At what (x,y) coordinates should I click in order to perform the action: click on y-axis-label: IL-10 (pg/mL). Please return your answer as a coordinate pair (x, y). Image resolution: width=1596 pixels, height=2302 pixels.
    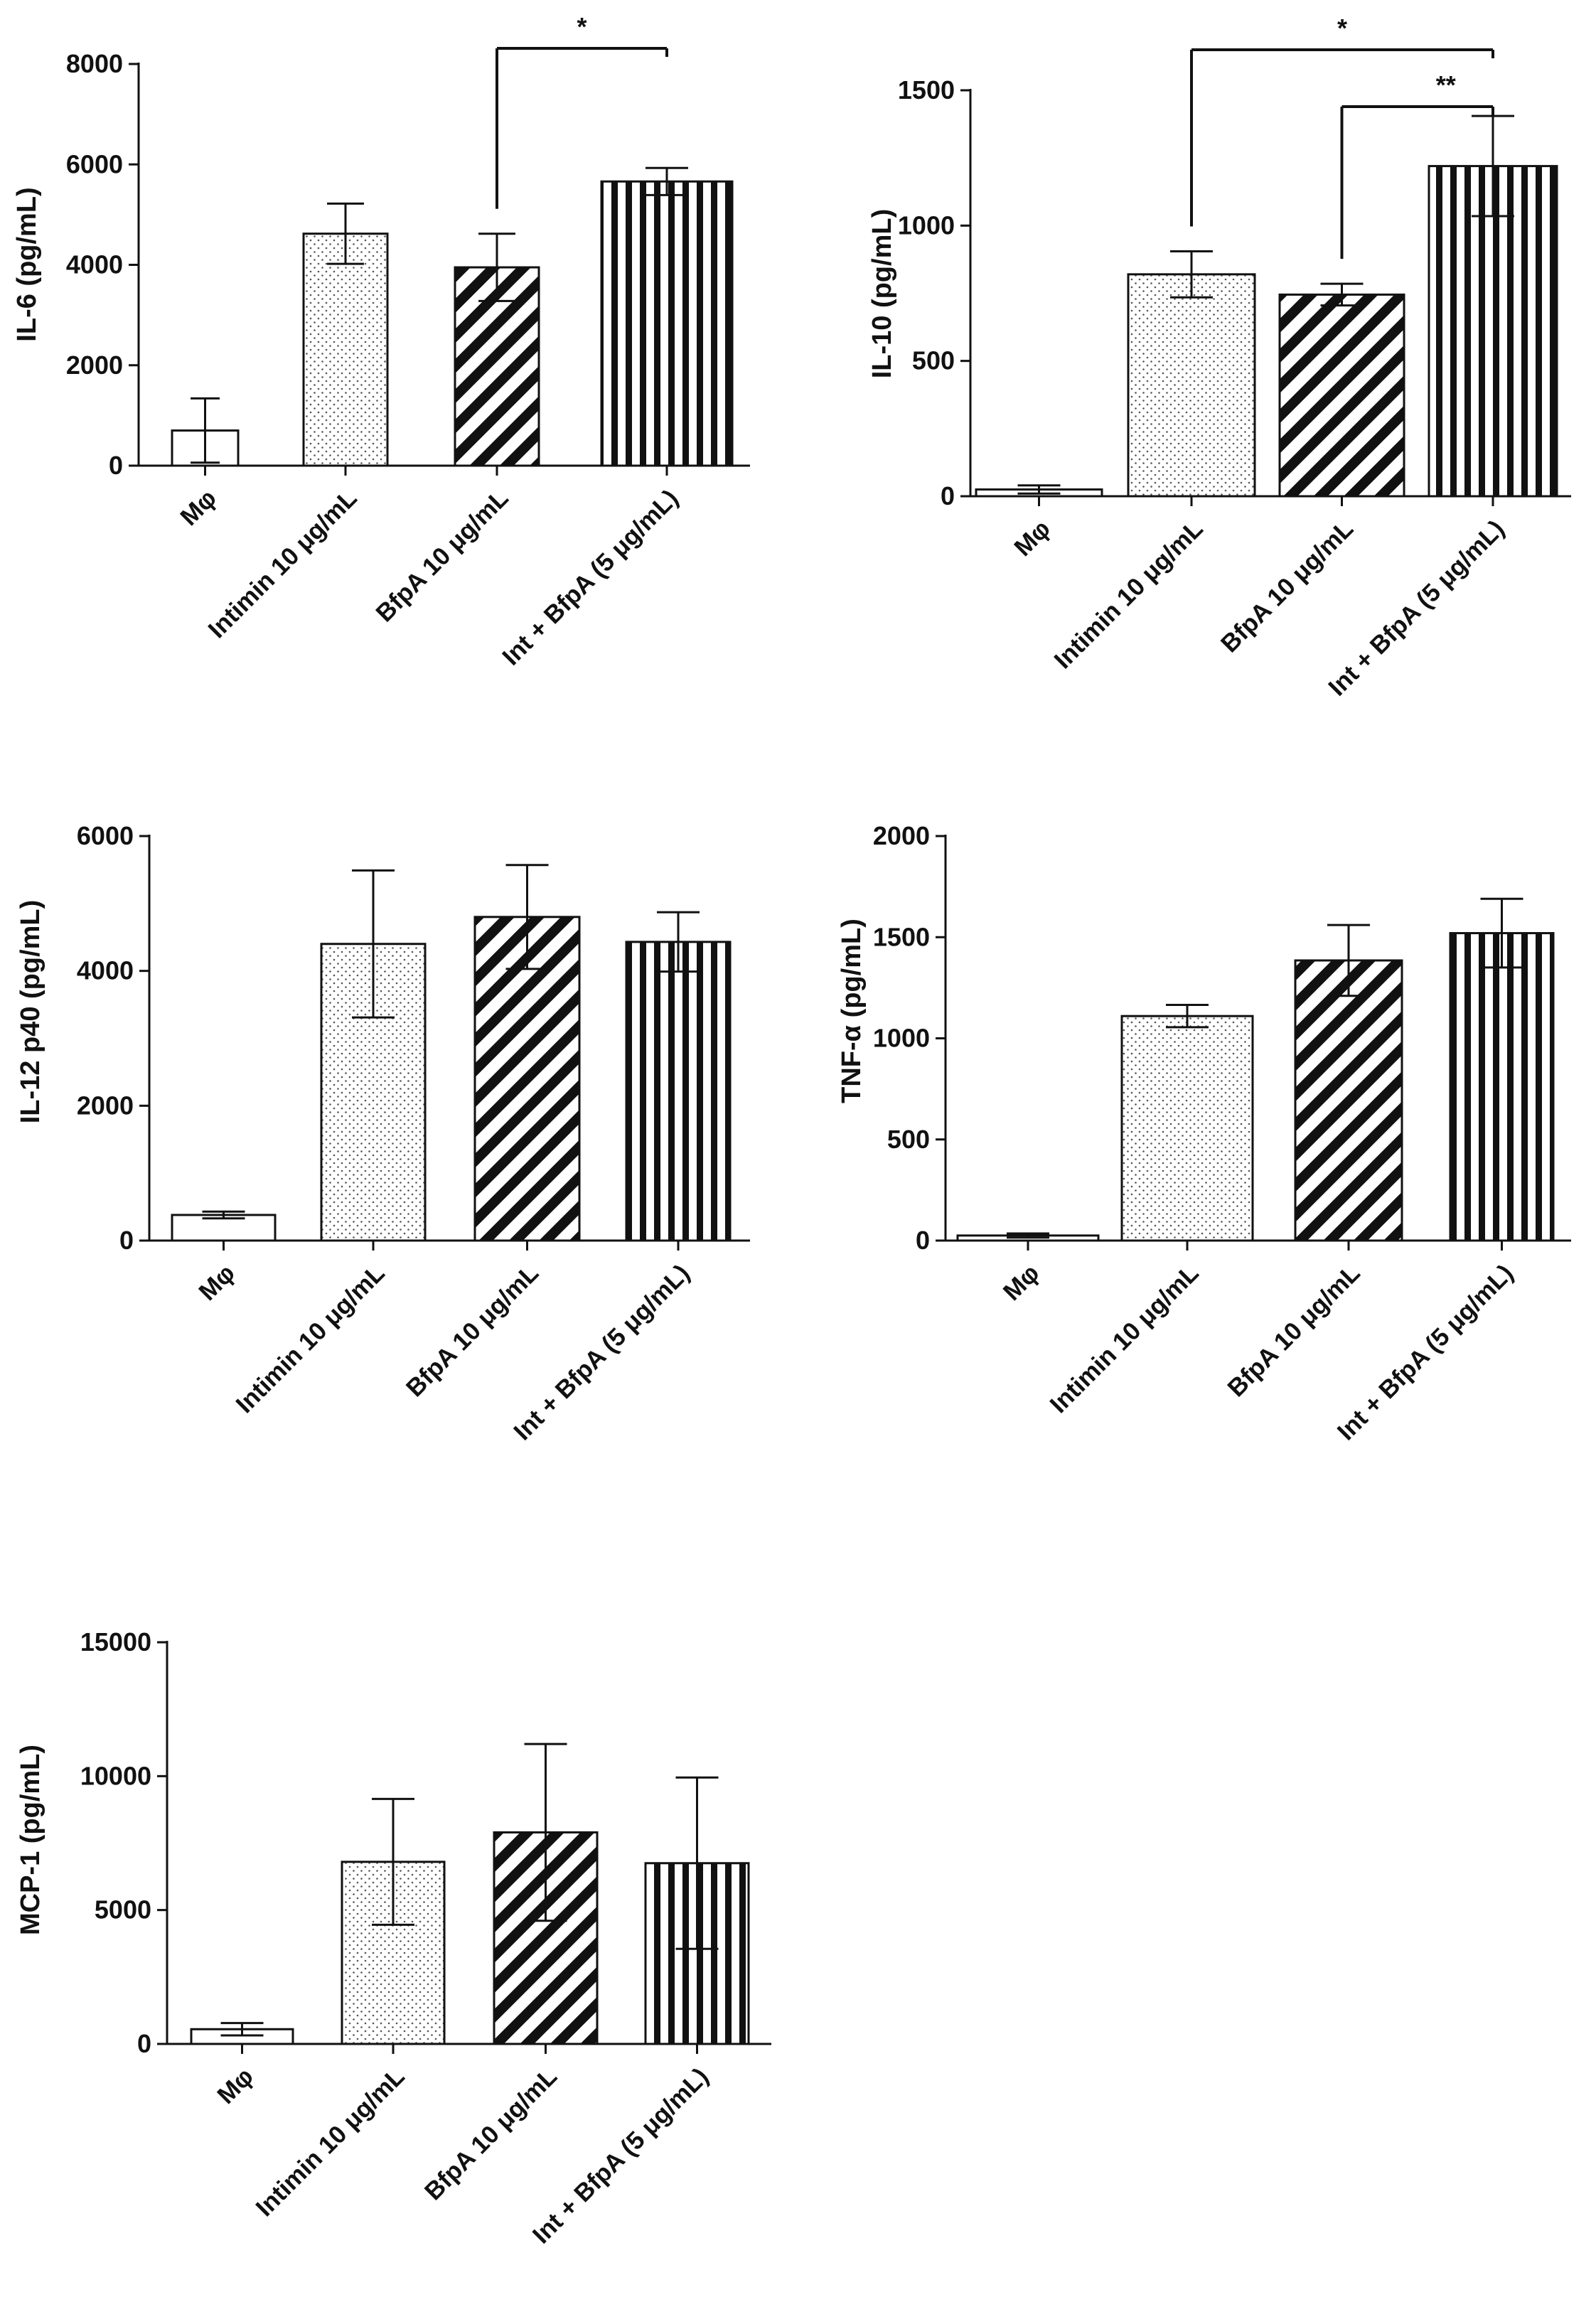
    Looking at the image, I should click on (882, 294).